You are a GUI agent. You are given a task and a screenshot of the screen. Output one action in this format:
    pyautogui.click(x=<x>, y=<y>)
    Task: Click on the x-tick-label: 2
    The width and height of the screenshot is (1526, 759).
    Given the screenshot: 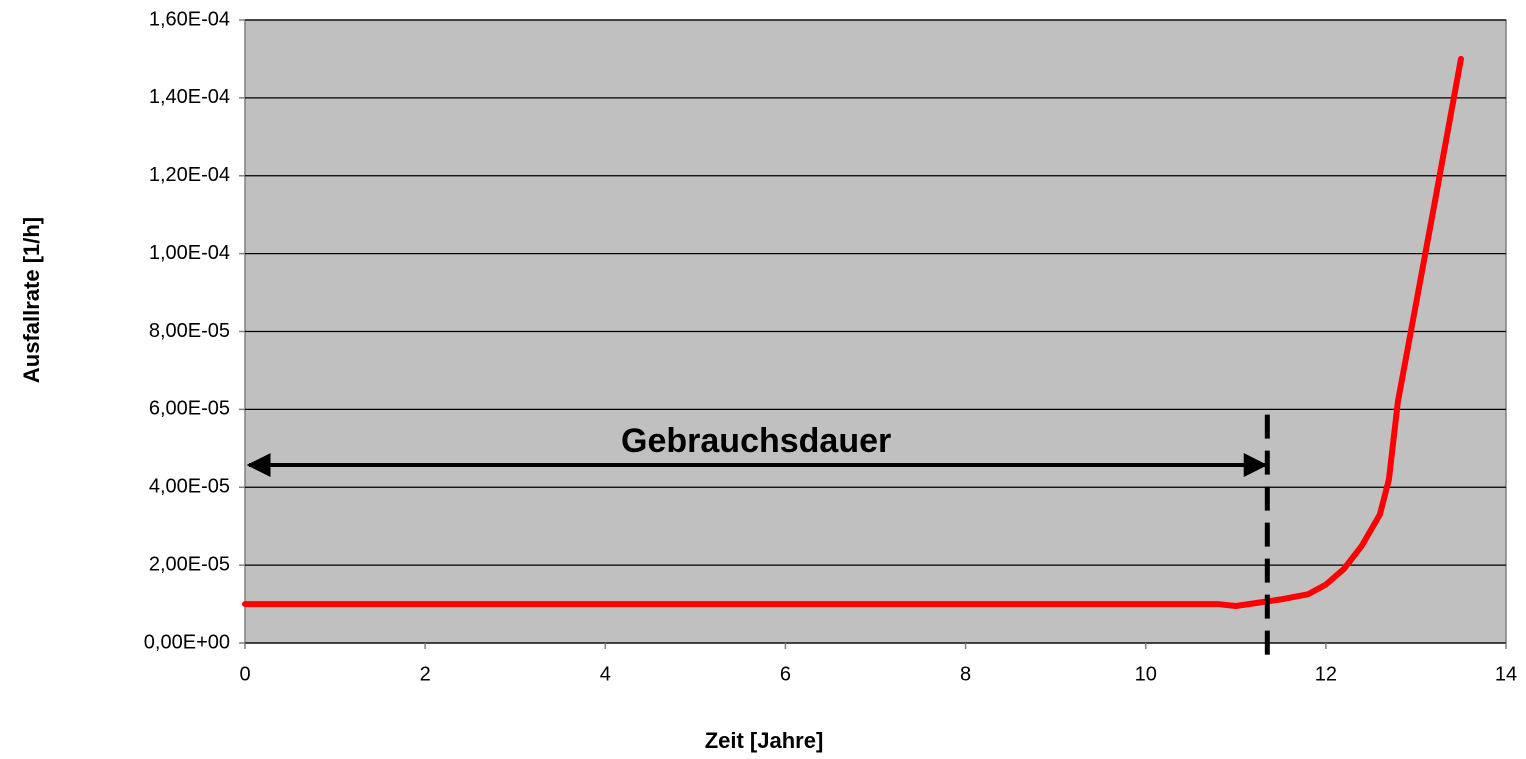 What is the action you would take?
    pyautogui.click(x=425, y=674)
    